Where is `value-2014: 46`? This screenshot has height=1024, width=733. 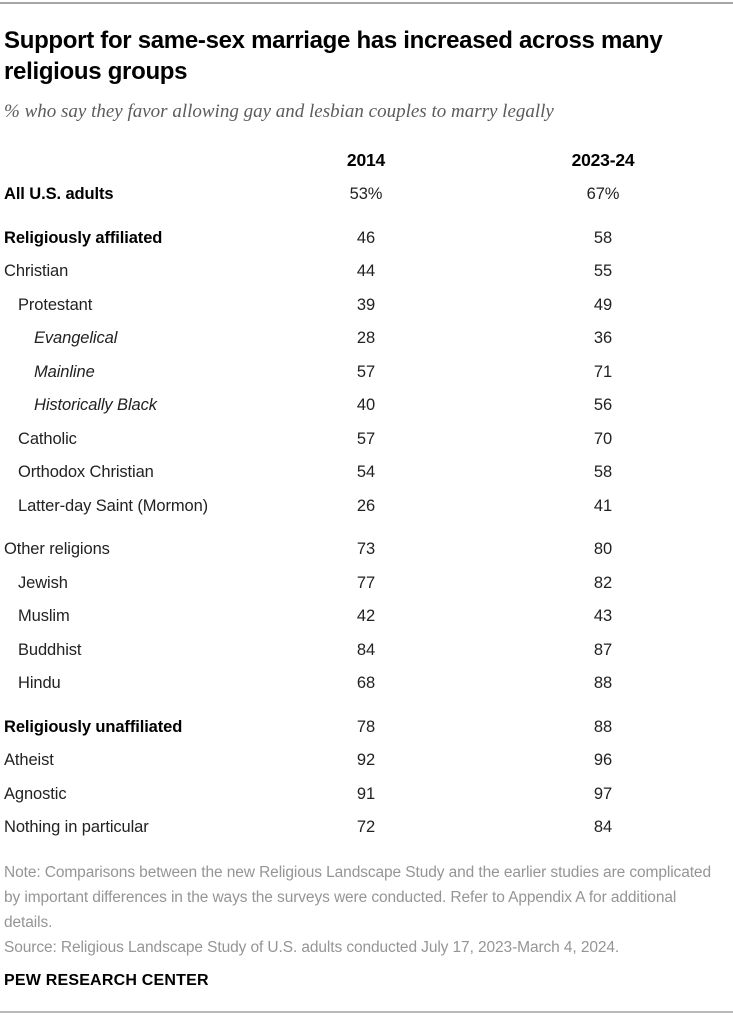 value-2014: 46 is located at coordinates (366, 237).